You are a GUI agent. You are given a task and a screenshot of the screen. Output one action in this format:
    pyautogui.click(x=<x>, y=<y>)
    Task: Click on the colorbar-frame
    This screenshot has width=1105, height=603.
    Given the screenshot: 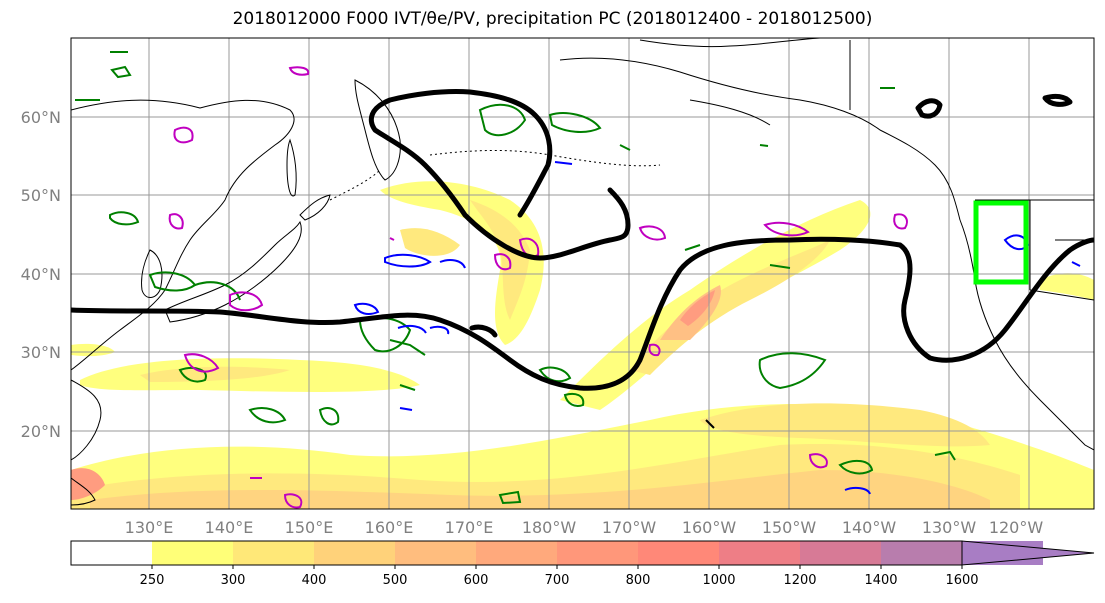 What is the action you would take?
    pyautogui.click(x=516, y=553)
    